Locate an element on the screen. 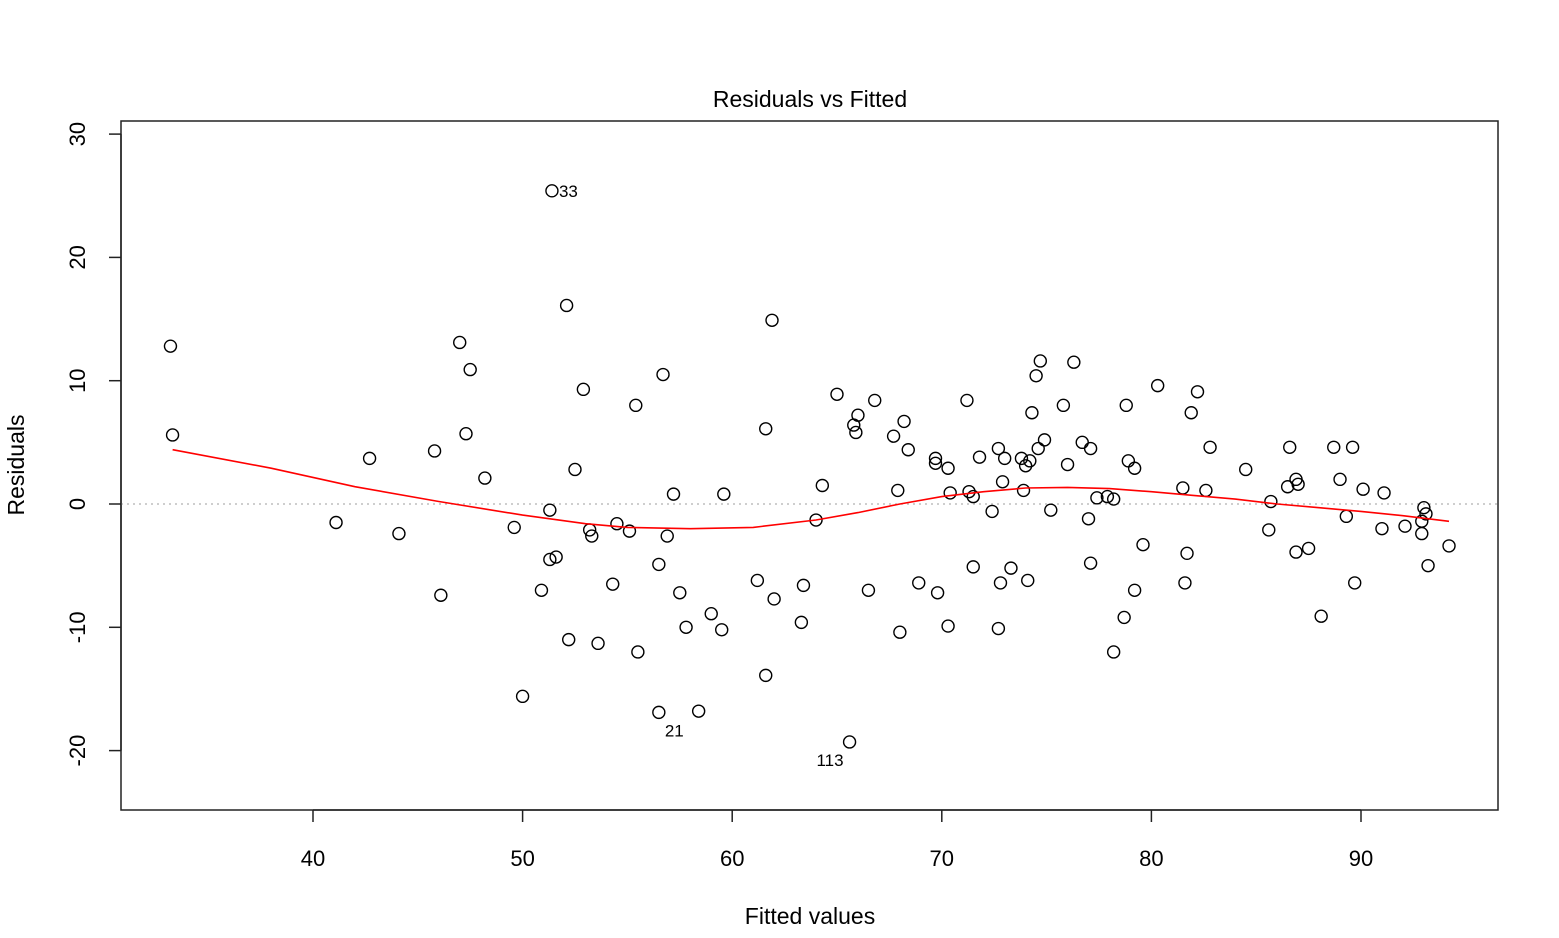 This screenshot has width=1559, height=938. y-tick-label: -20 is located at coordinates (77, 751).